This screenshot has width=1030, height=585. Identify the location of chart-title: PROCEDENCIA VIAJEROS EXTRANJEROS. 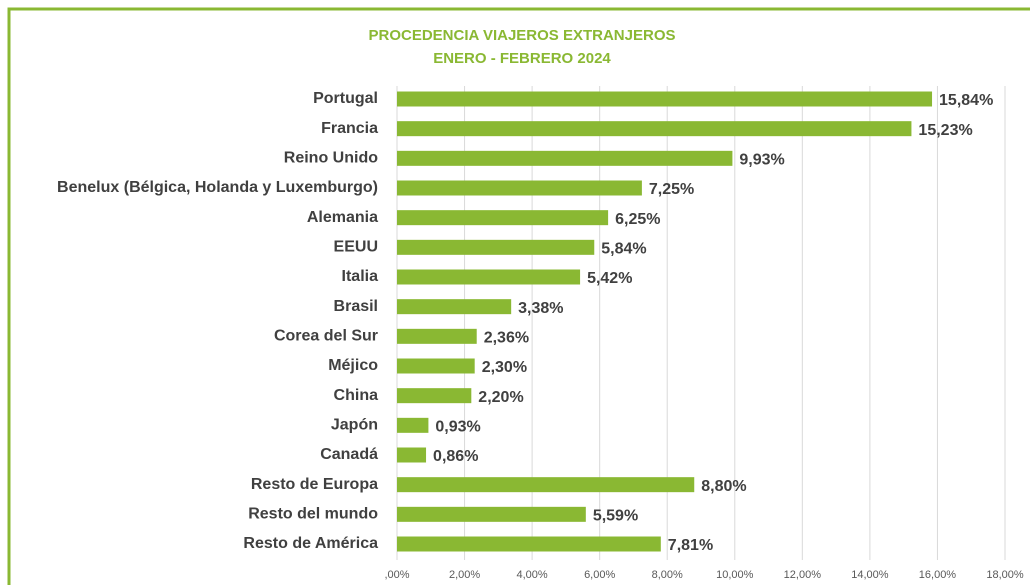
(521, 35).